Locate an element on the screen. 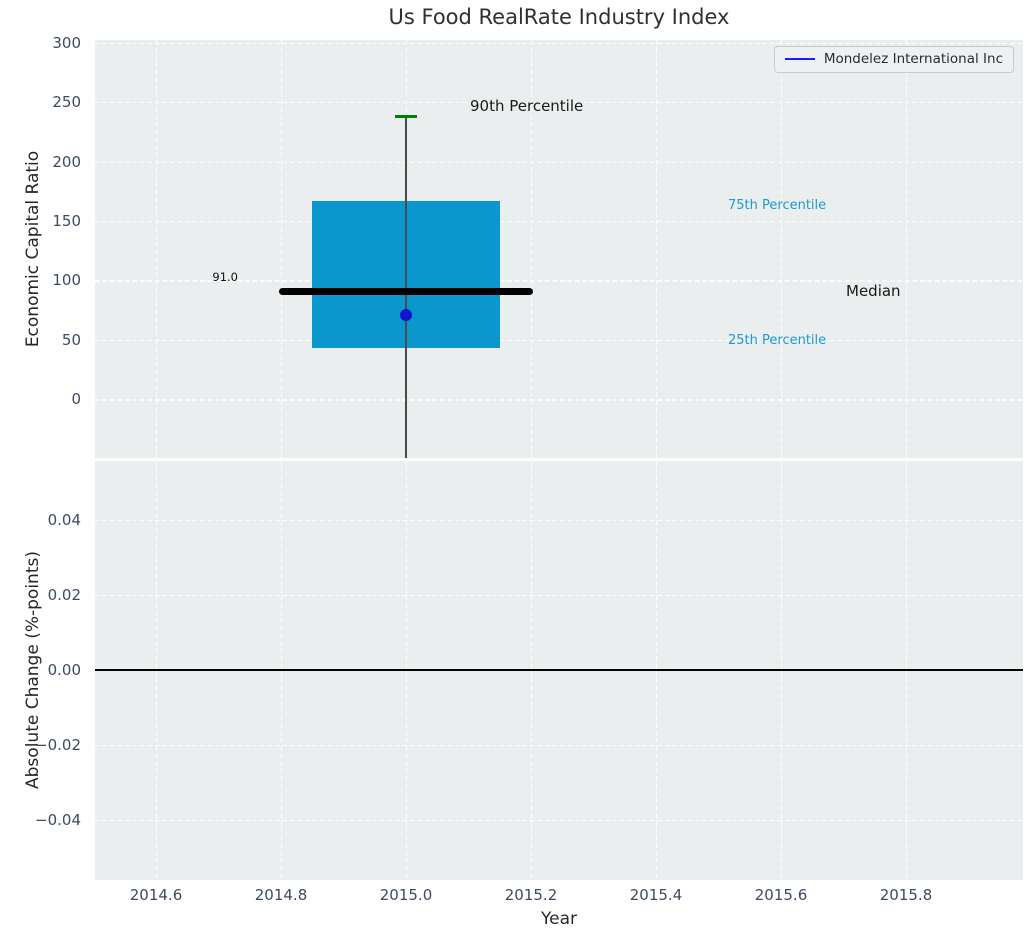 This screenshot has height=942, width=1034. legend: Mondelez International Inc is located at coordinates (893, 59).